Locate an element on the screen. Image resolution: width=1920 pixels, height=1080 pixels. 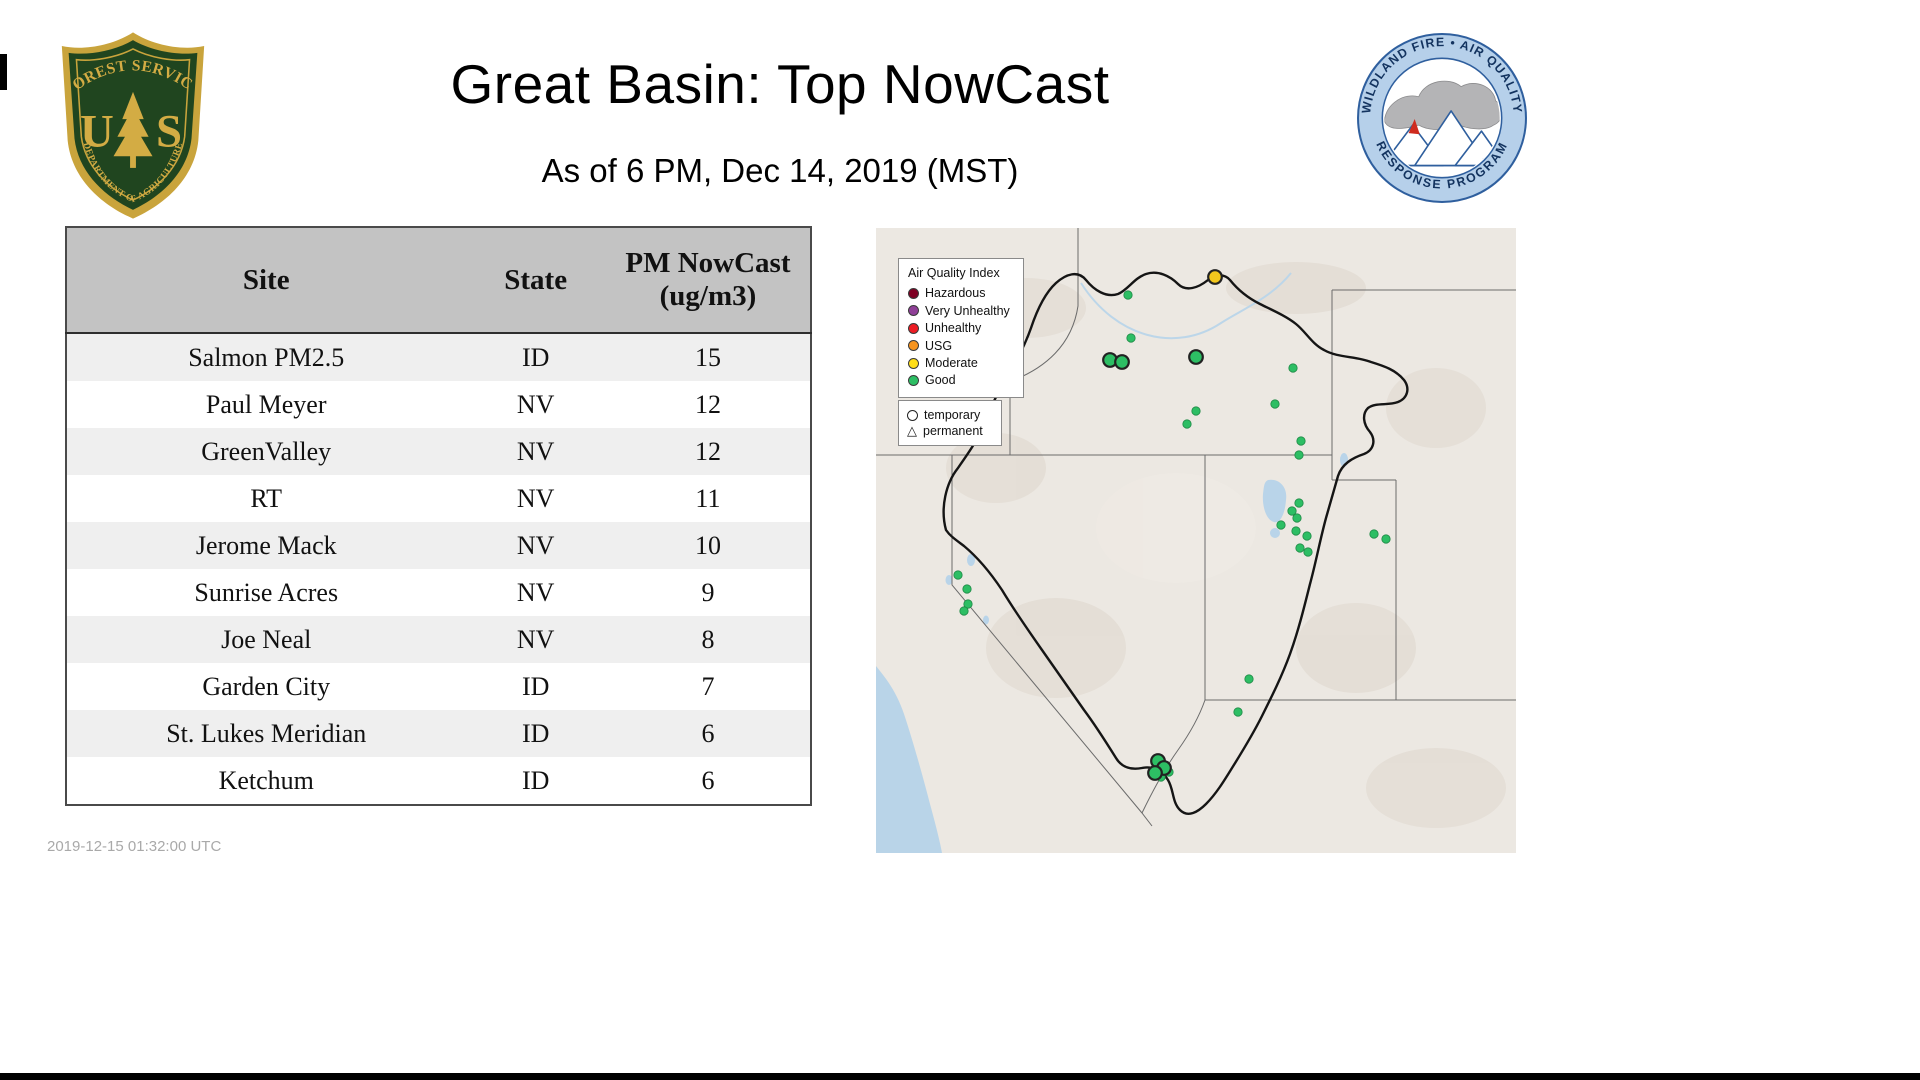
pacific-ocean is located at coordinates (909, 759).